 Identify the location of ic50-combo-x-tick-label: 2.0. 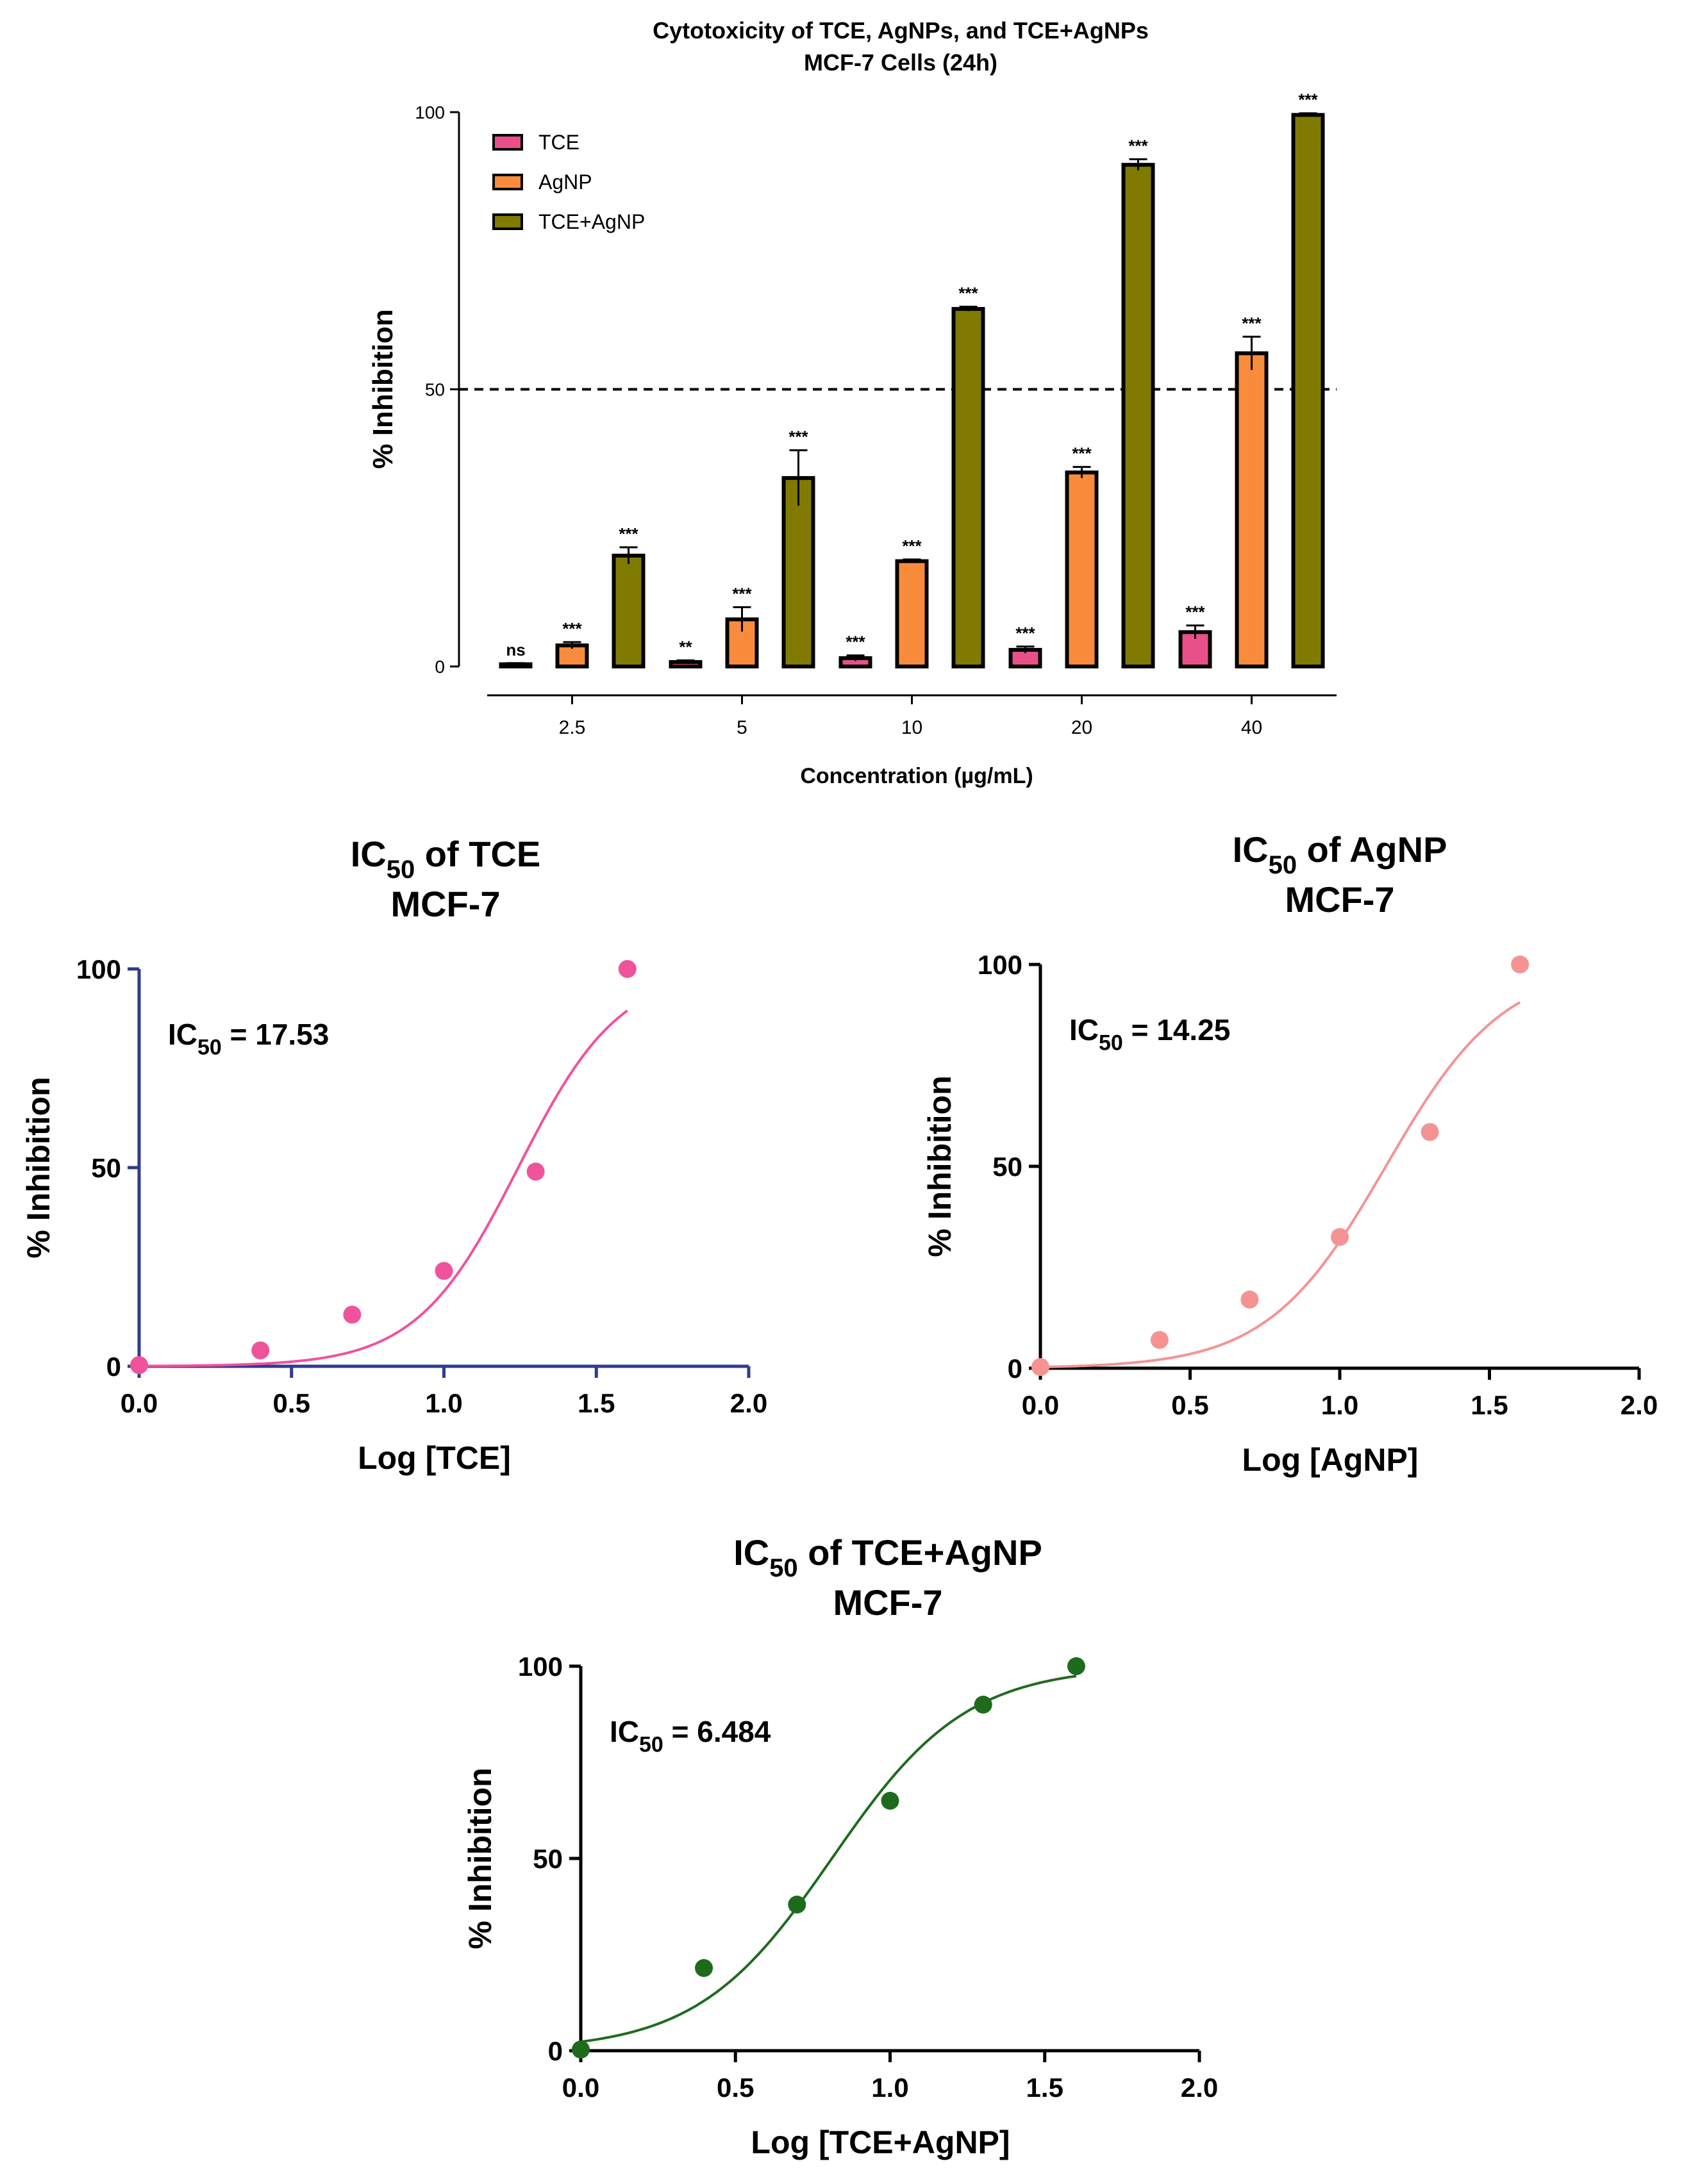
(1200, 2087).